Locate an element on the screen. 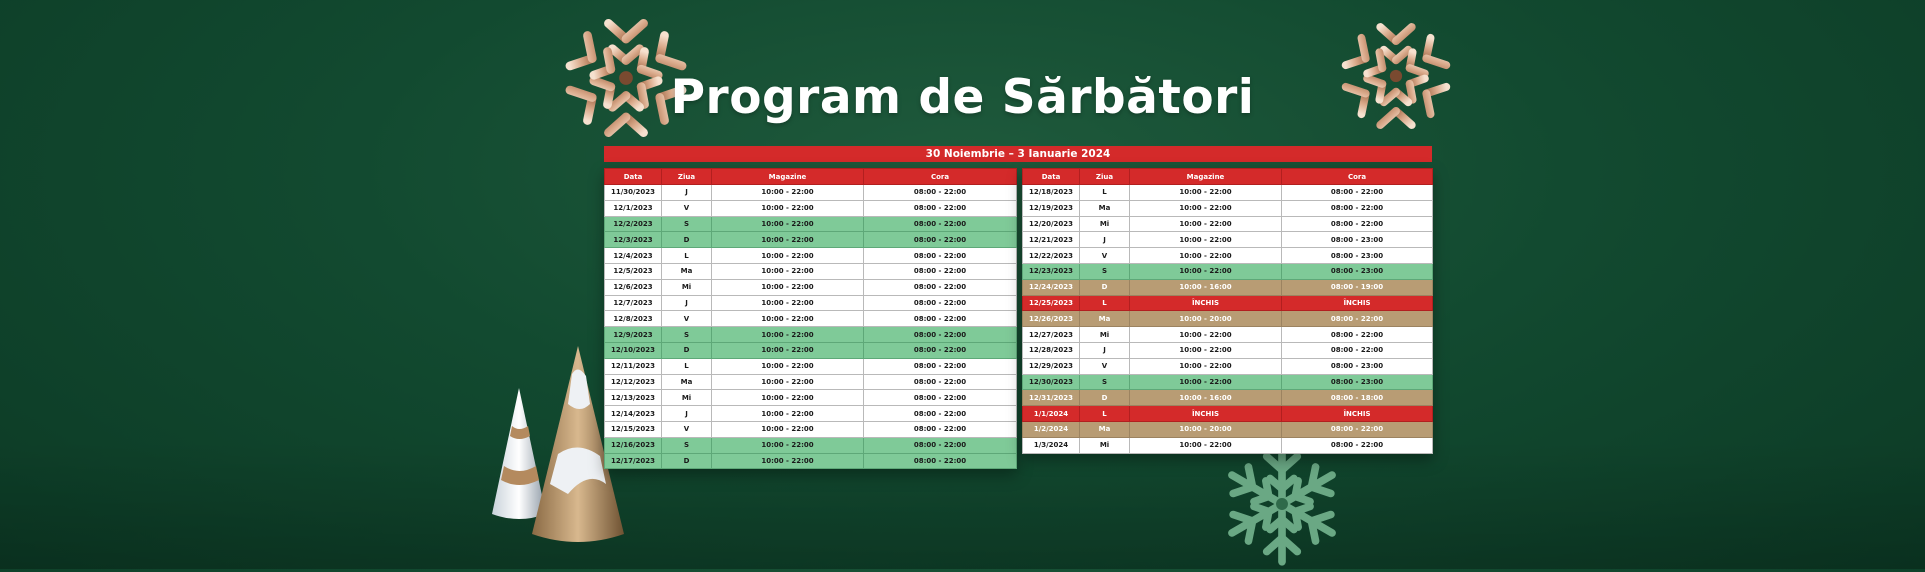 The width and height of the screenshot is (1925, 572). table-row: 12/5/2023 Ma 10:00 - 22:00 08:00 - 22:00 is located at coordinates (810, 271).